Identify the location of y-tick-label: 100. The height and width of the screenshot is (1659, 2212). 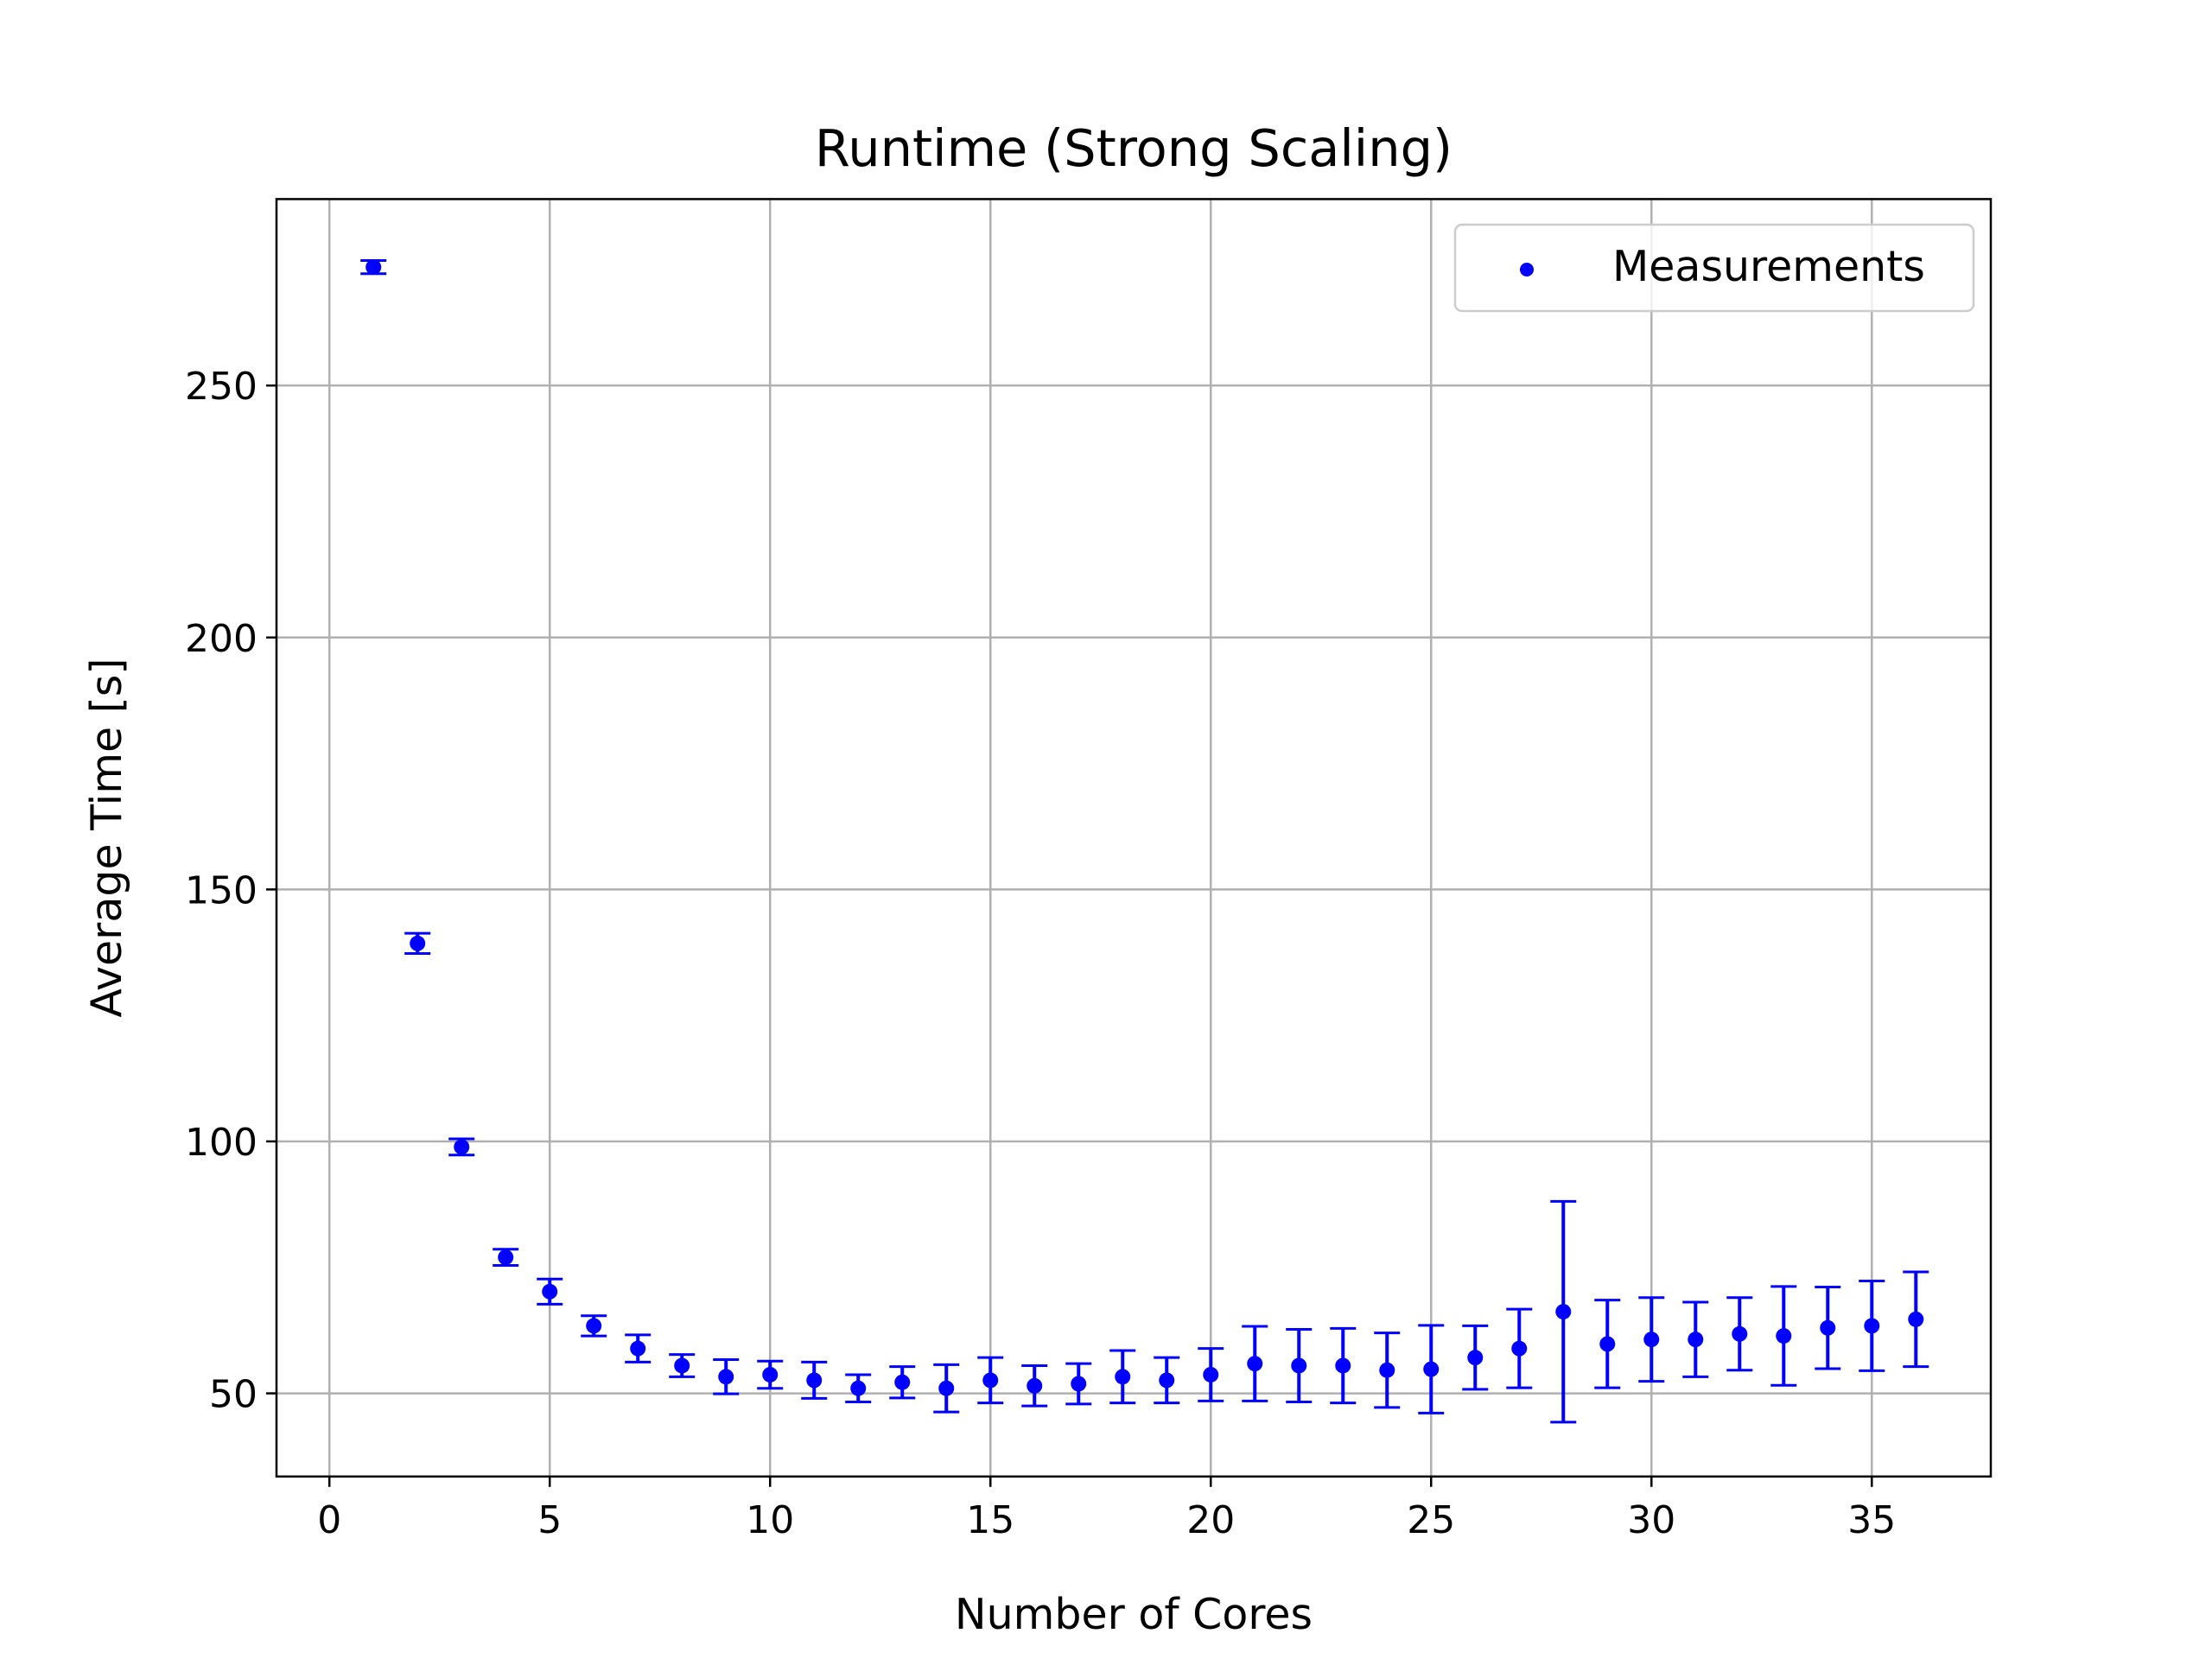
(221, 1143).